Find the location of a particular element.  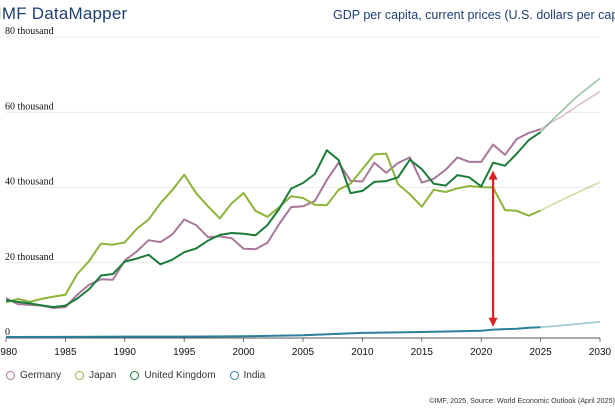

legend-marker-germany is located at coordinates (10, 375).